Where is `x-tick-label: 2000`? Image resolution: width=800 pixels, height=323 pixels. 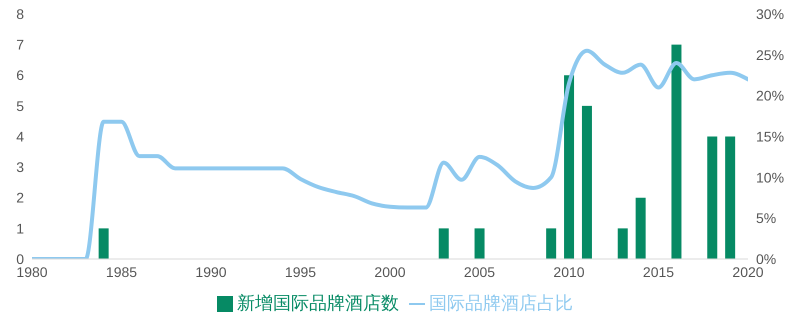 x-tick-label: 2000 is located at coordinates (390, 272).